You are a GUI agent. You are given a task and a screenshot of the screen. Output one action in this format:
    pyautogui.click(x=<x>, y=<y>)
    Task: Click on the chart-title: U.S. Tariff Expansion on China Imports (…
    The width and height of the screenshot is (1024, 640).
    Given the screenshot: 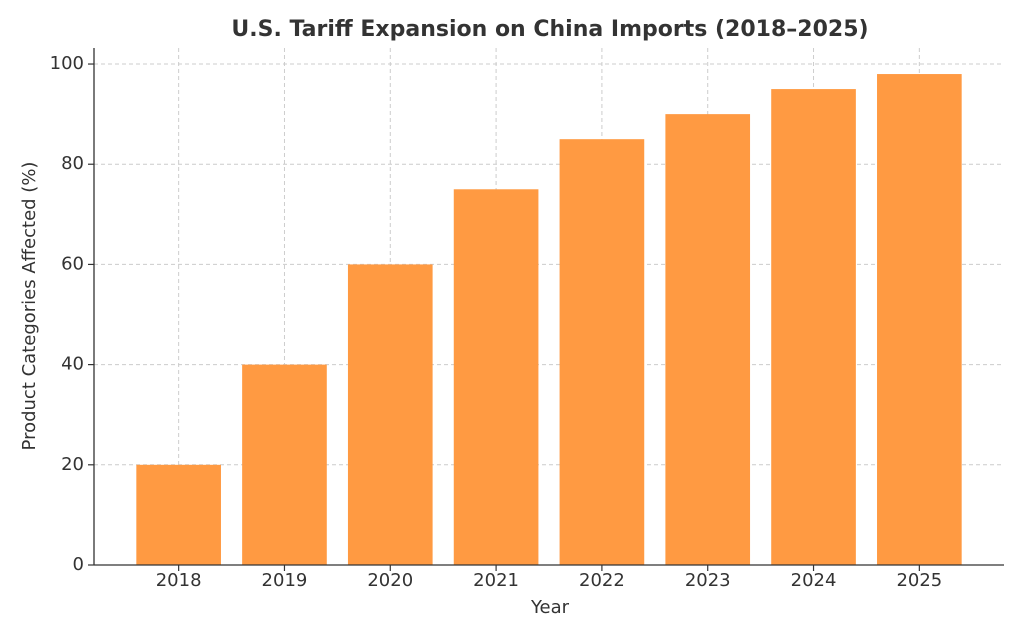 What is the action you would take?
    pyautogui.click(x=549, y=29)
    